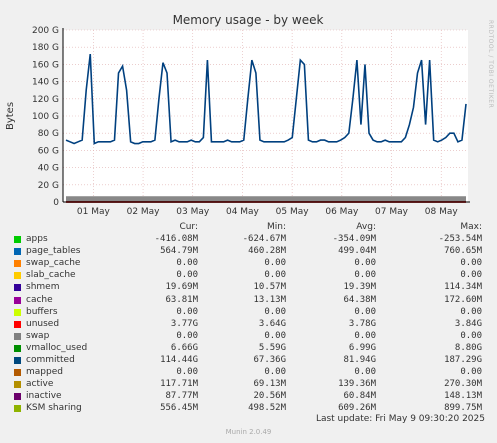  I want to click on x-tick-label: 06 May, so click(342, 212).